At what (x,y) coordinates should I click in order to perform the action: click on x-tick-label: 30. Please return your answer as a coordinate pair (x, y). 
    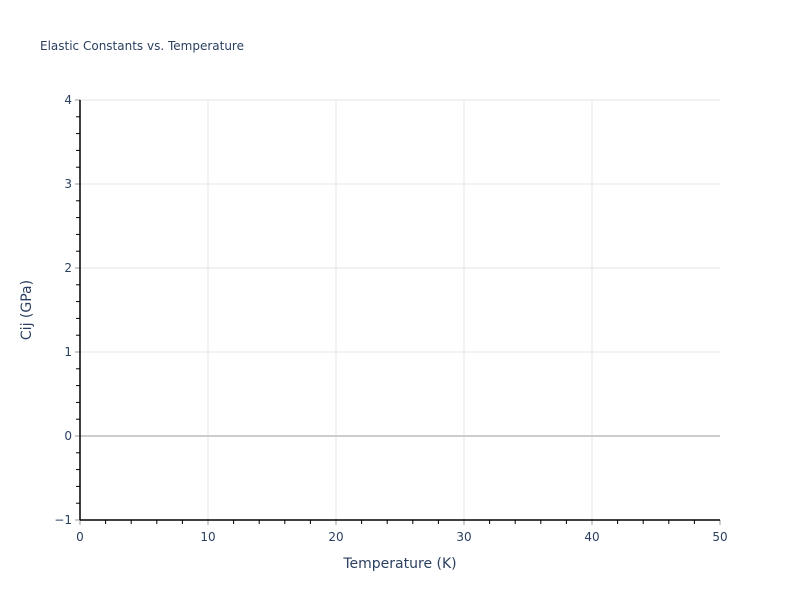
    Looking at the image, I should click on (463, 537).